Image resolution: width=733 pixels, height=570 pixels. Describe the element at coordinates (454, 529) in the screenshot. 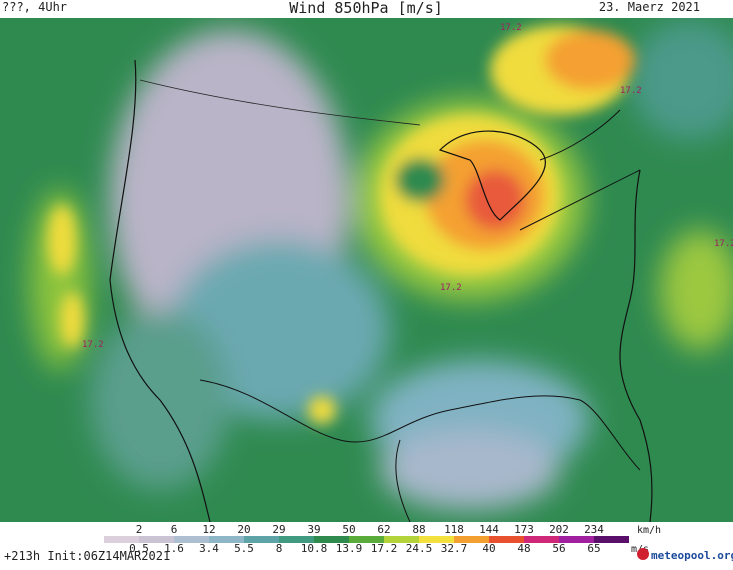

I see `kmh-label: 118` at that location.